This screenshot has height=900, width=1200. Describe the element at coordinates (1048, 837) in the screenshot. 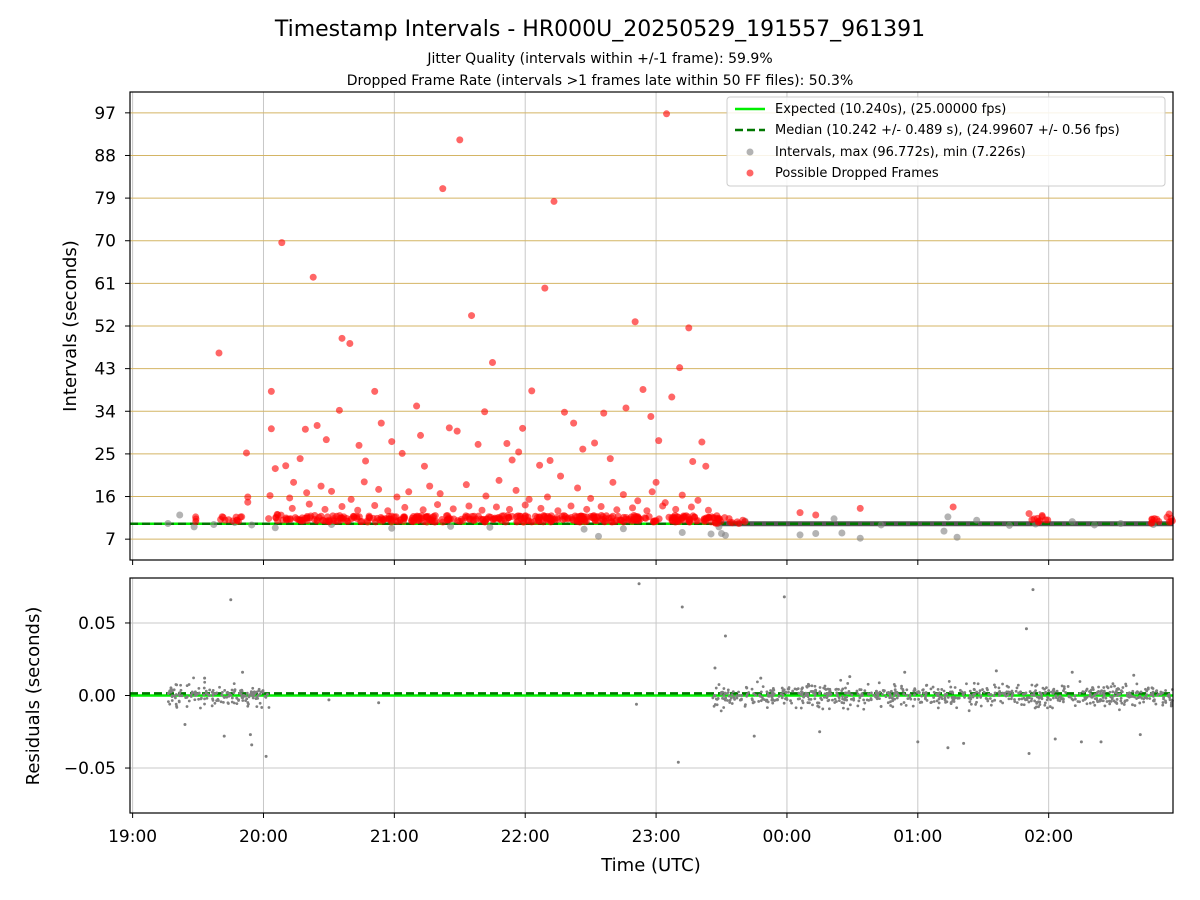

I see `x-tick-label: 02:00` at that location.